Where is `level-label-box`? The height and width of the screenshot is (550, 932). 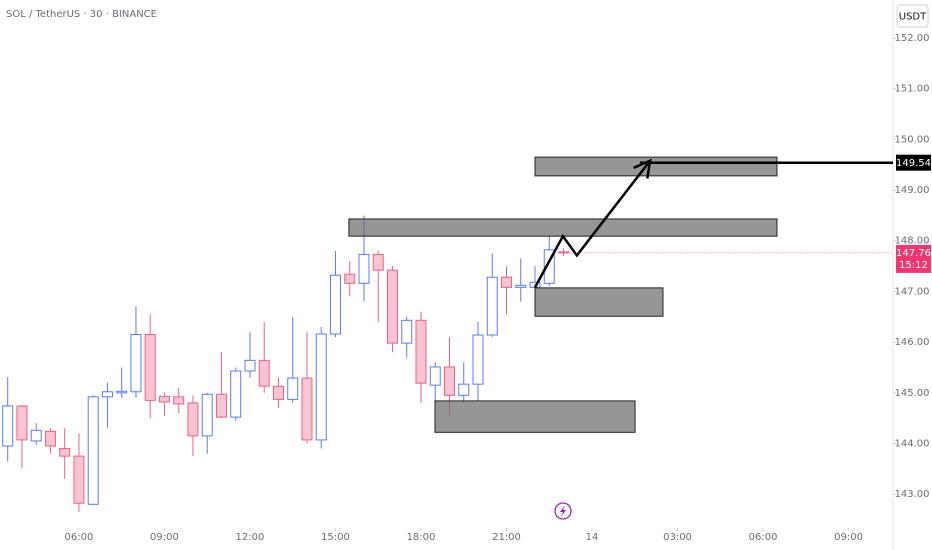
level-label-box is located at coordinates (913, 162).